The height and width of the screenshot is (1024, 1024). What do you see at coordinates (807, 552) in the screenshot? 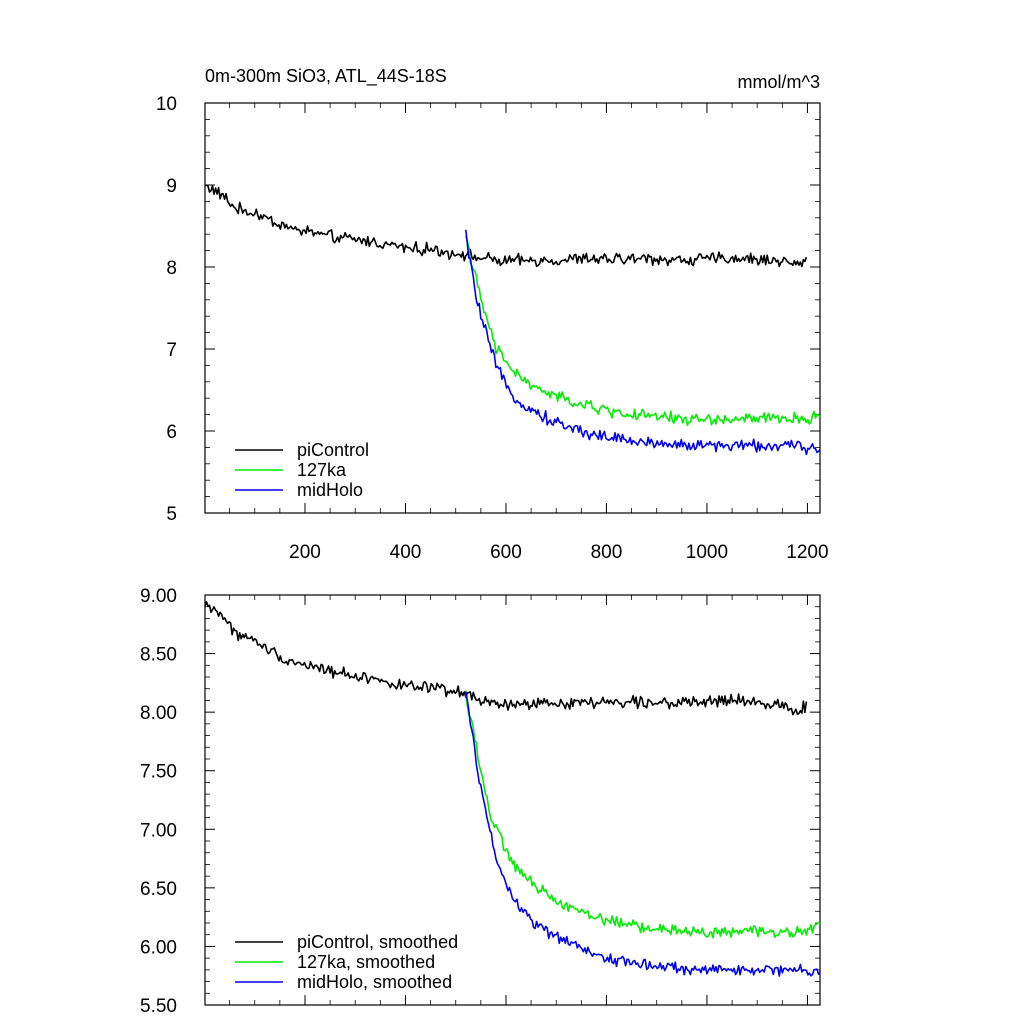
I see `top-xtick-label: 1200` at bounding box center [807, 552].